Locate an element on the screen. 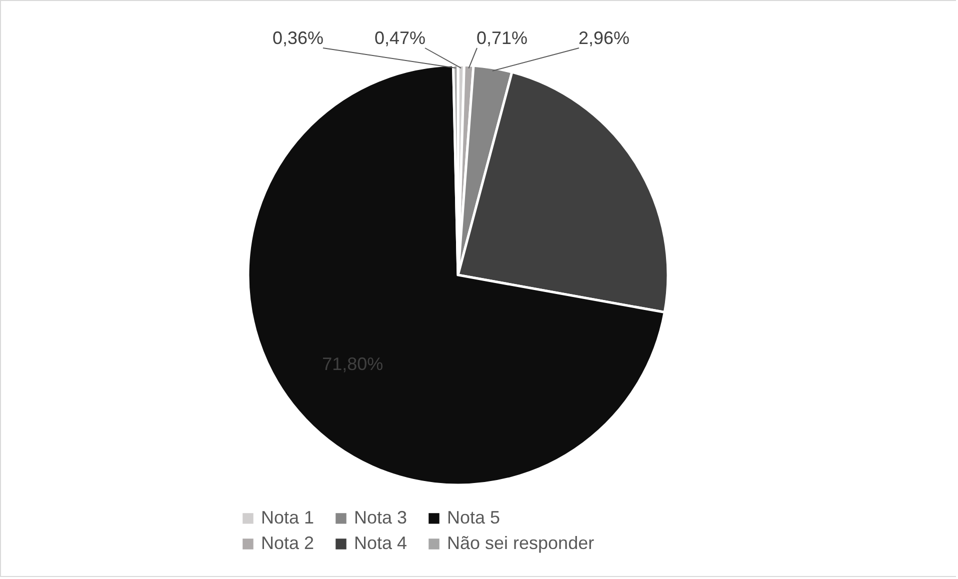 The height and width of the screenshot is (579, 958). data-label: 2,96% is located at coordinates (604, 38).